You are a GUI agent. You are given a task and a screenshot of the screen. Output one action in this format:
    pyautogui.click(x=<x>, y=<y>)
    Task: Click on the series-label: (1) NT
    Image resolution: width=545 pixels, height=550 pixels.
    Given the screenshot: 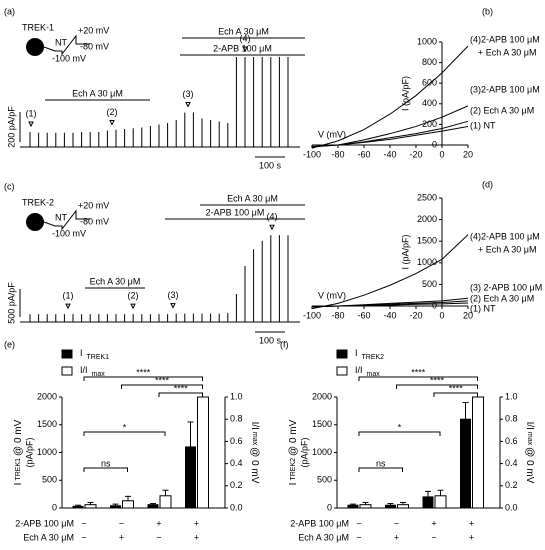 What is the action you would take?
    pyautogui.click(x=483, y=125)
    